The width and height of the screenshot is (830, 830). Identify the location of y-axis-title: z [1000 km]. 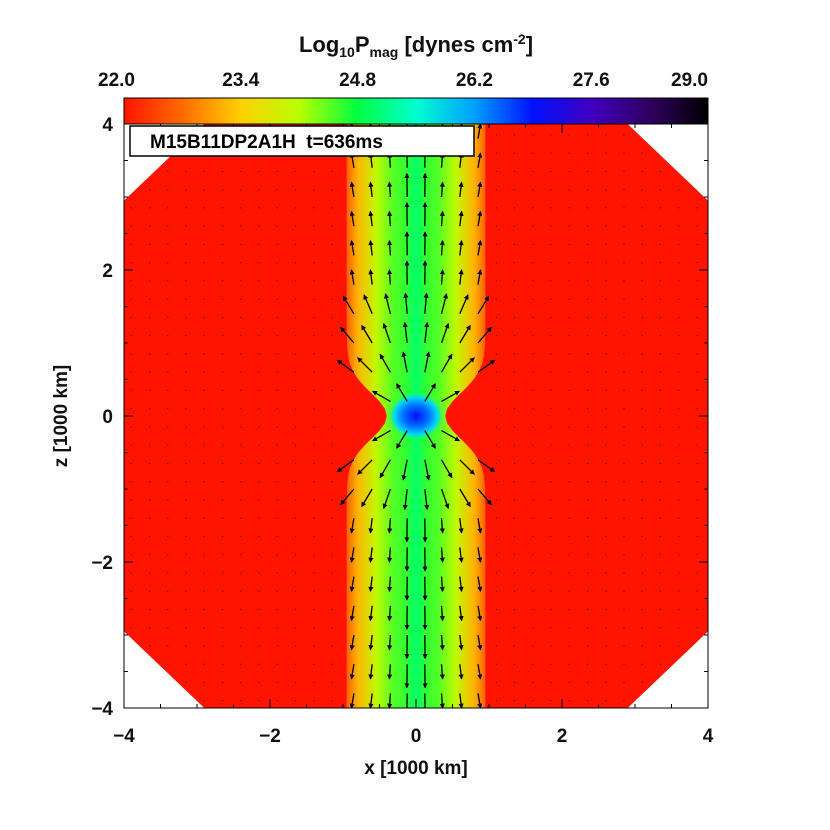
(61, 416).